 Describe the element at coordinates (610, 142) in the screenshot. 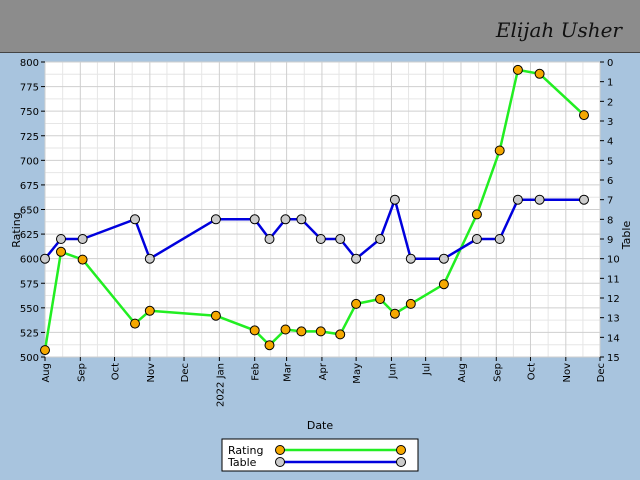

I see `y2-tick-label: 4` at that location.